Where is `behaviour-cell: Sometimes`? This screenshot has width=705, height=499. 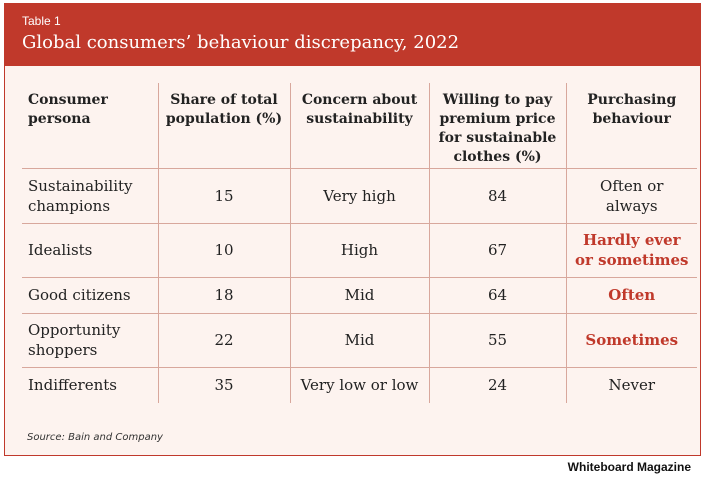 behaviour-cell: Sometimes is located at coordinates (632, 340).